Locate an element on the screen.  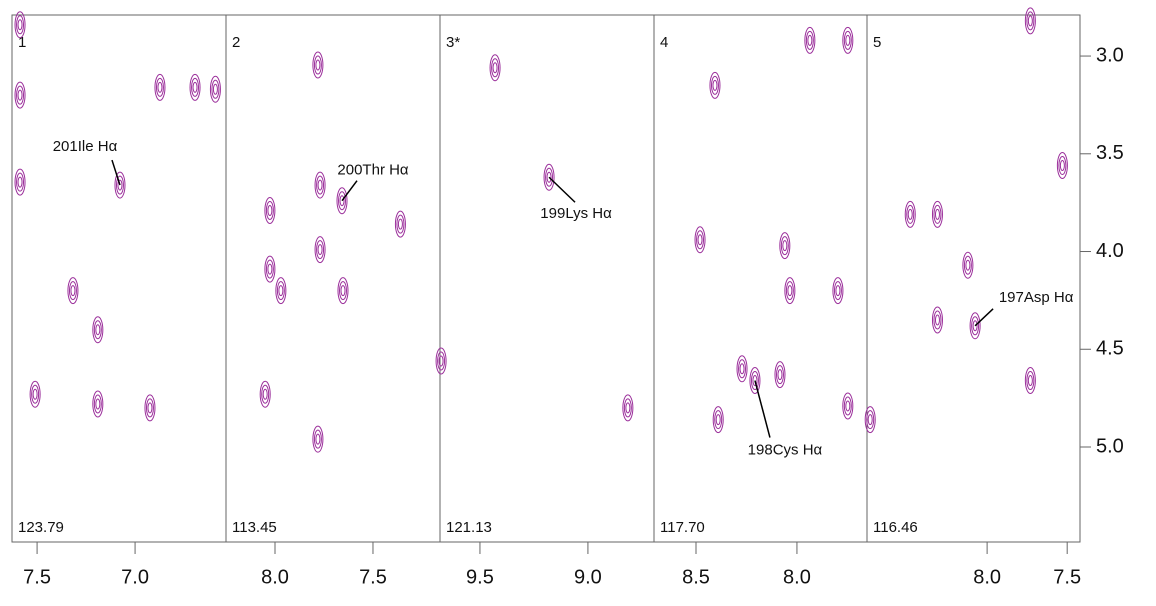
y-tick-label: 4.0 is located at coordinates (1110, 251).